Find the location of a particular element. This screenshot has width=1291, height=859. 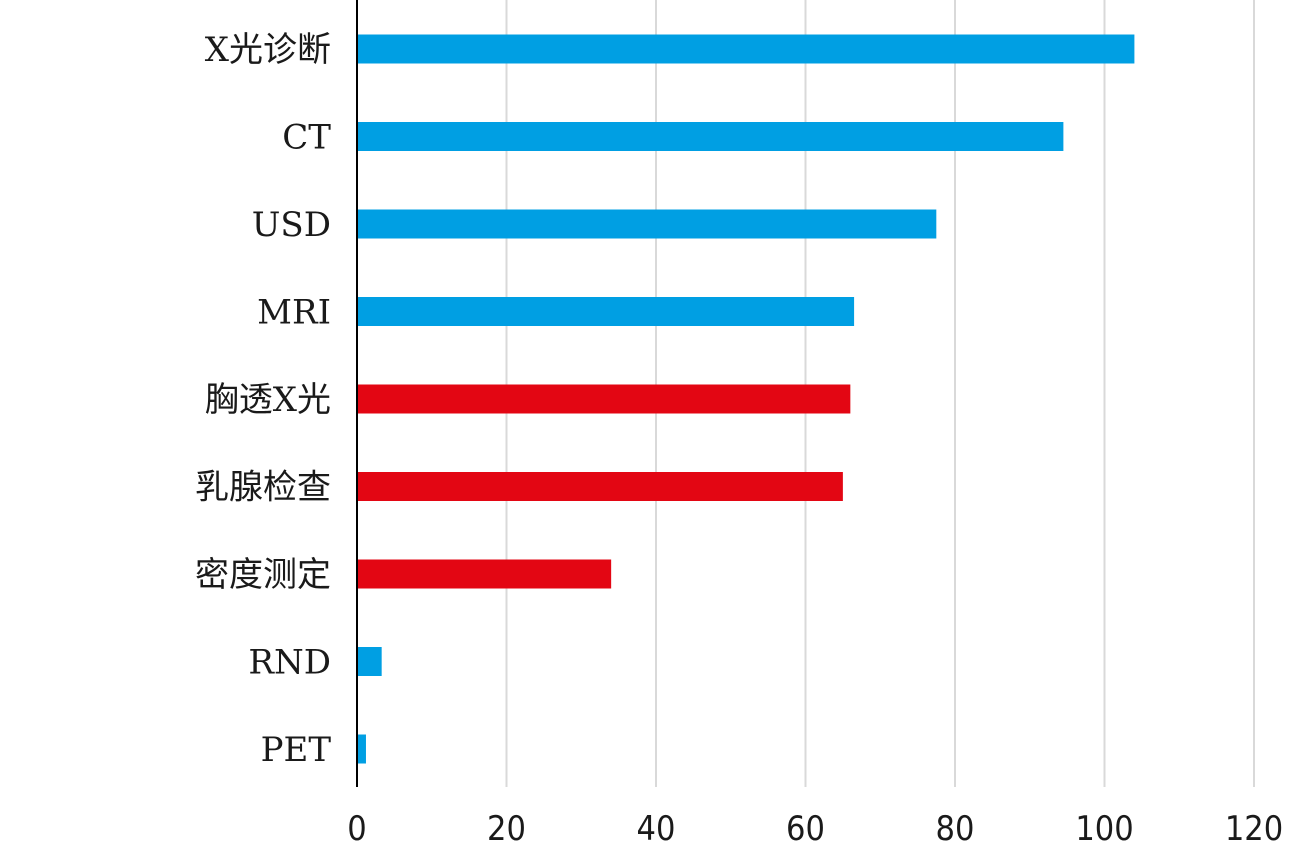

category-label-6: 密度测定 is located at coordinates (263, 575).